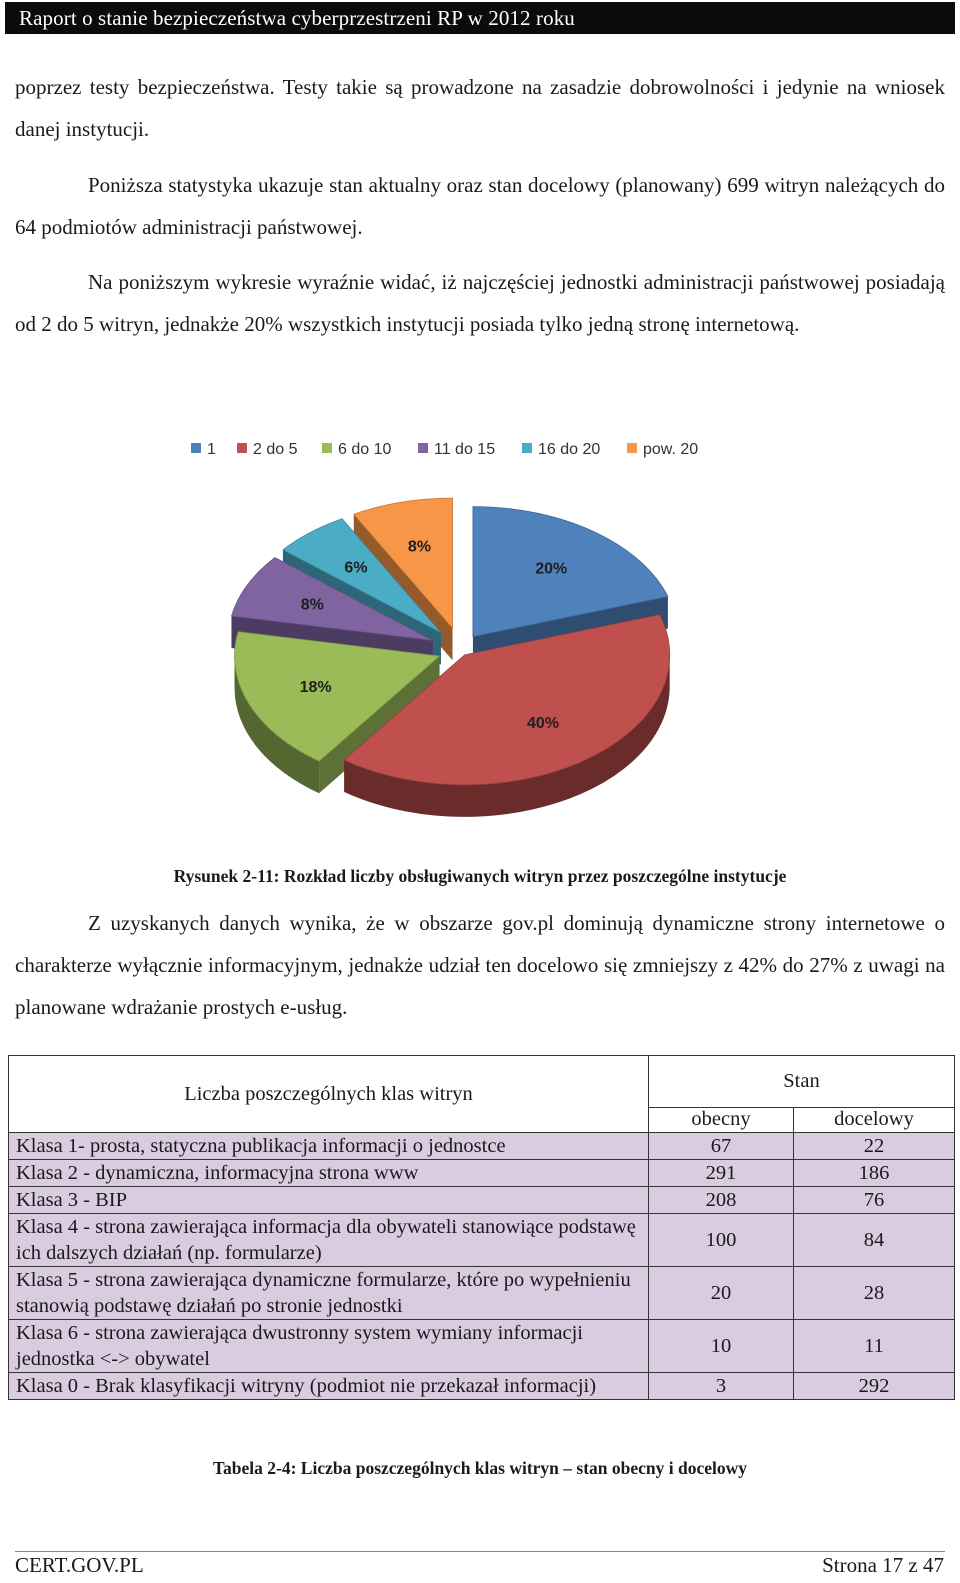 Image resolution: width=960 pixels, height=1583 pixels. What do you see at coordinates (721, 1200) in the screenshot?
I see `row-current: 208` at bounding box center [721, 1200].